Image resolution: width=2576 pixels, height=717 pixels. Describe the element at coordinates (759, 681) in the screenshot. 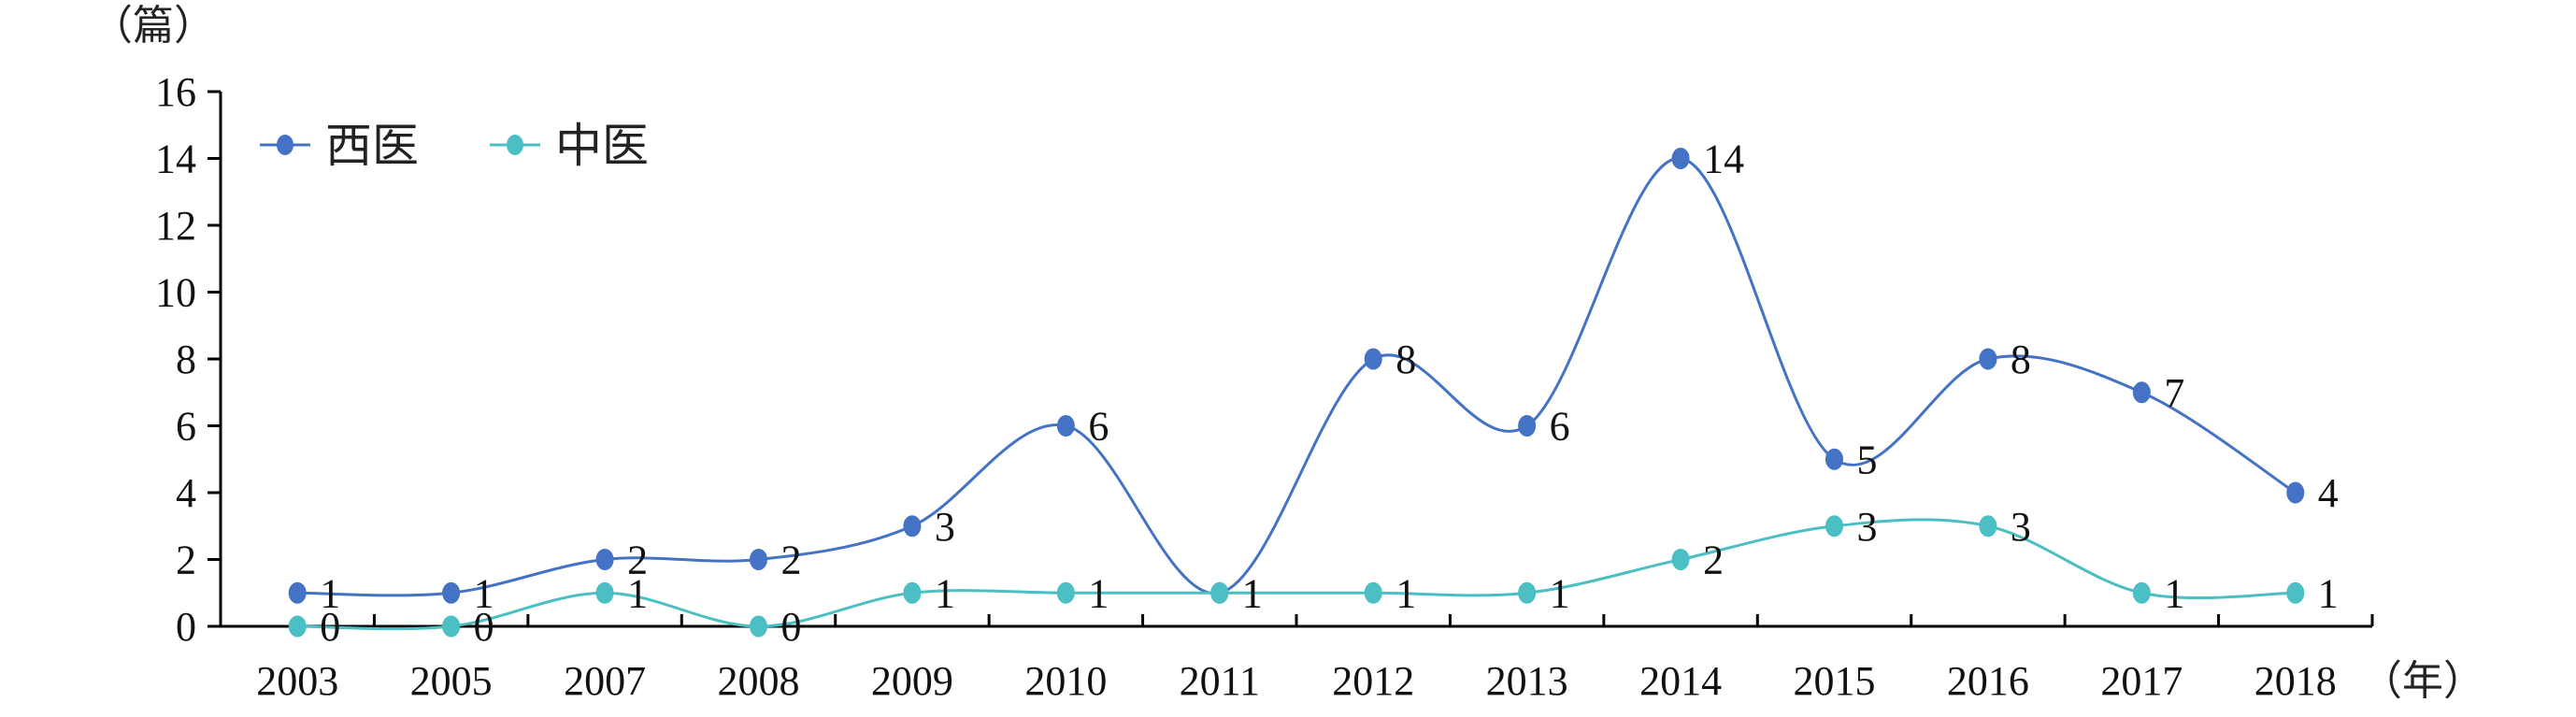

I see `x-tick-label: 2008` at that location.